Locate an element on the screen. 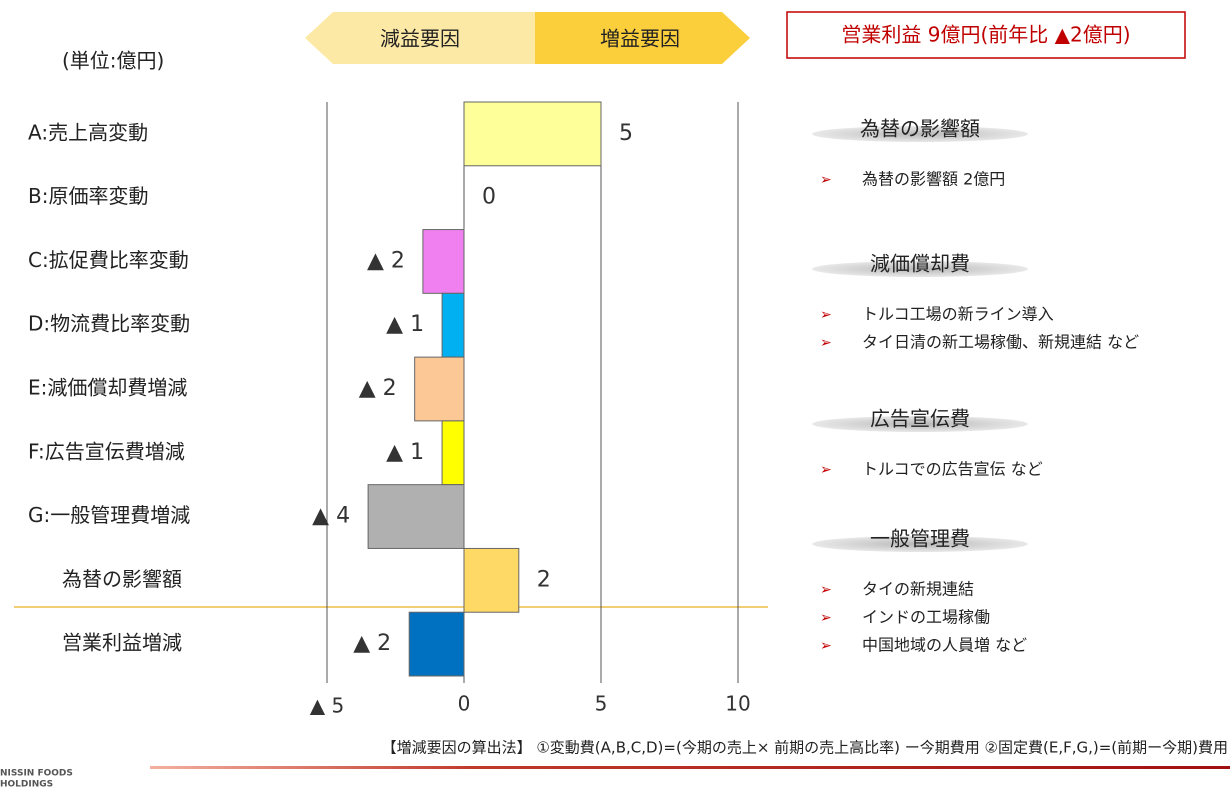  note-item: タイの新規連結 is located at coordinates (918, 589).